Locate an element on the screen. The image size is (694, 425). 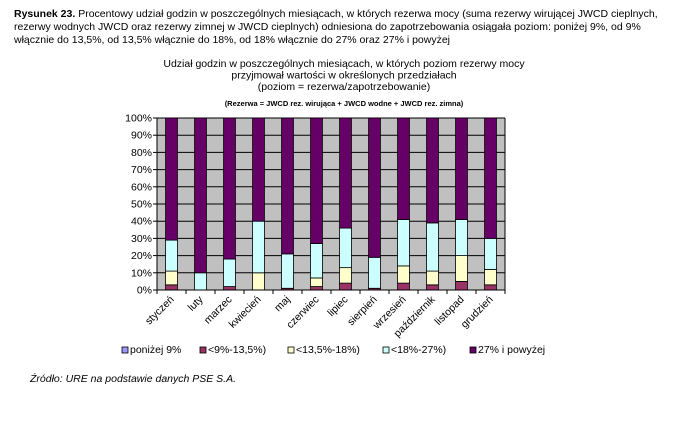
y-tick-label: 60% is located at coordinates (141, 187).